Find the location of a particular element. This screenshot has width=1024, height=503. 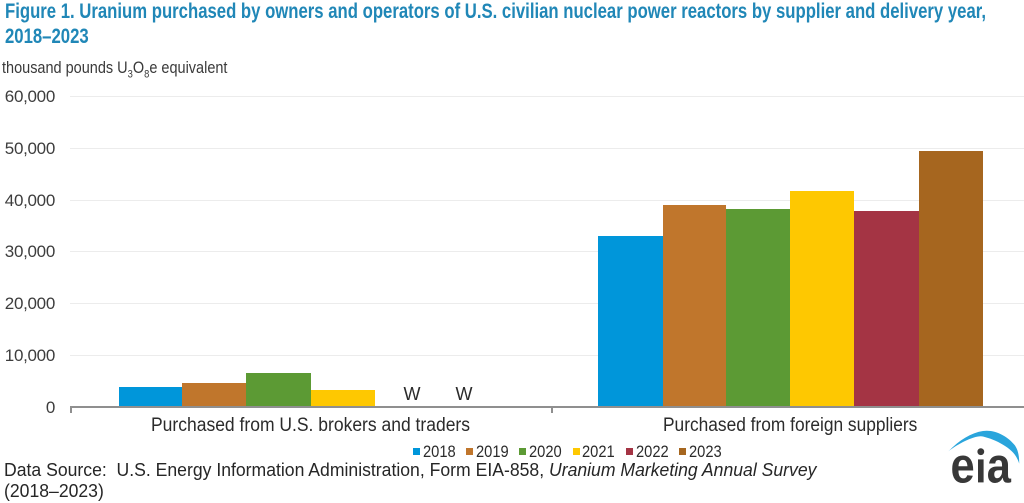

svg-text: a is located at coordinates (999, 465).